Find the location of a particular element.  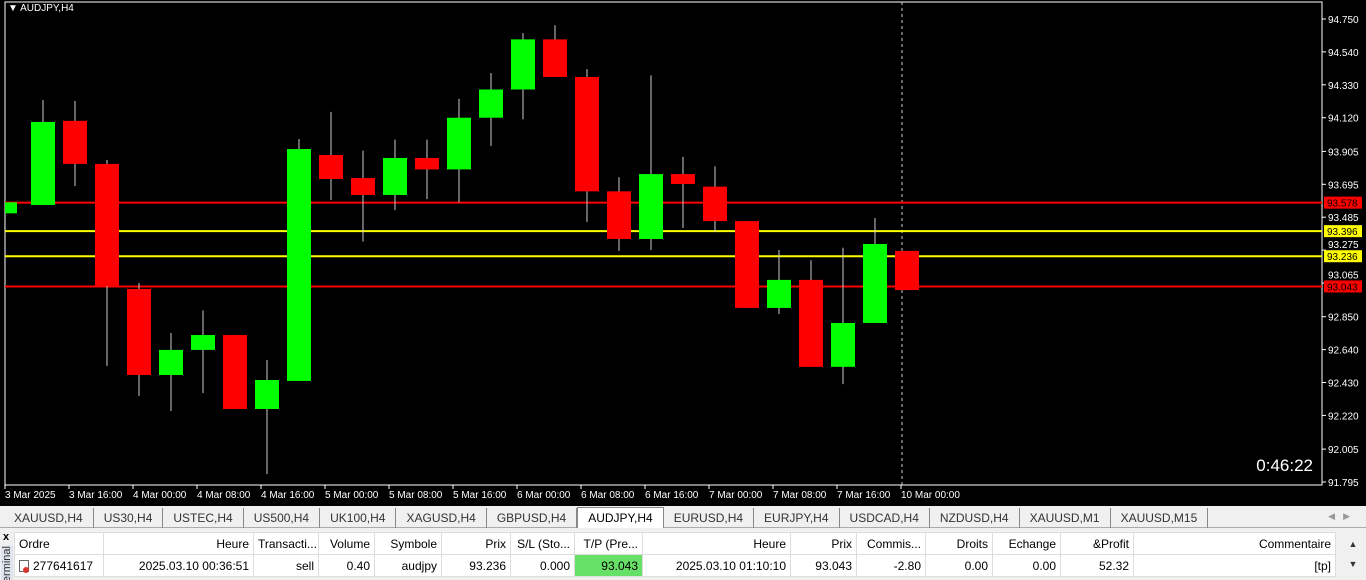

column-header: Ordre is located at coordinates (59, 543).